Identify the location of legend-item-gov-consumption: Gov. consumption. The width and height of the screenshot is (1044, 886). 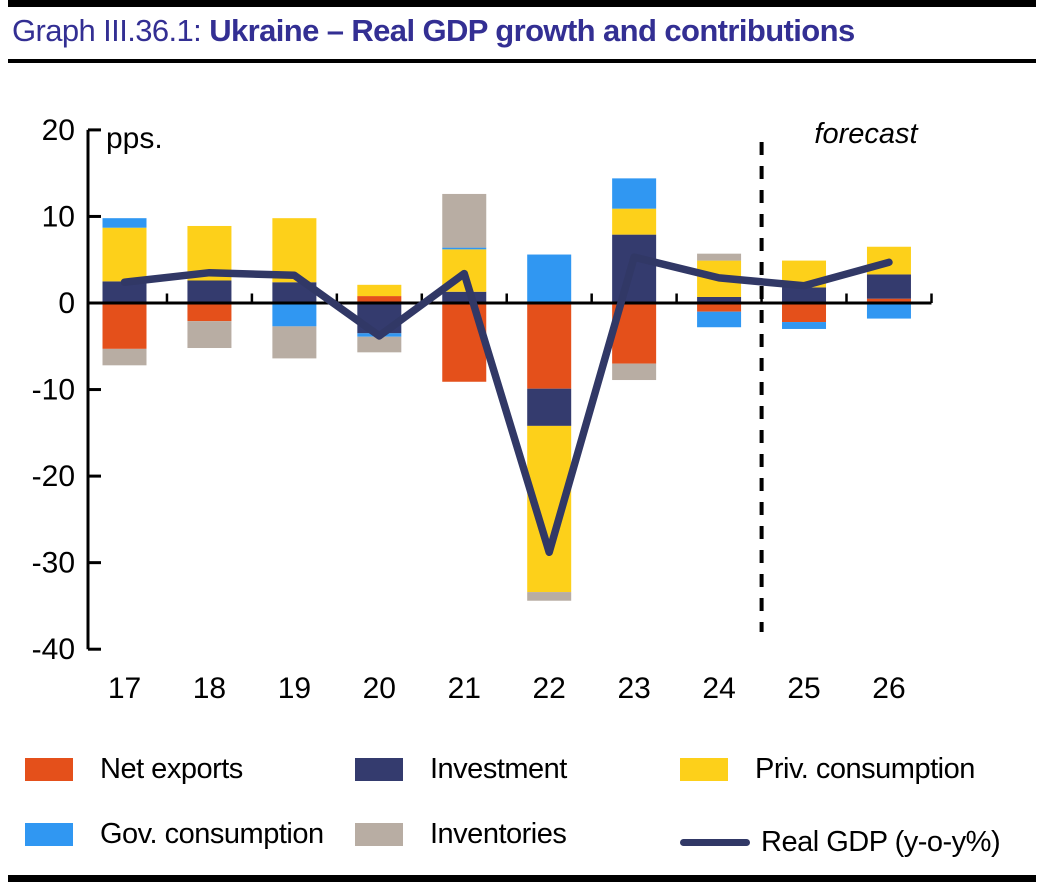
(174, 834).